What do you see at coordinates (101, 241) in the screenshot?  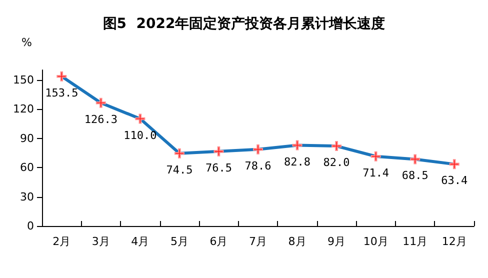 I see `x-tick-label: 3月` at bounding box center [101, 241].